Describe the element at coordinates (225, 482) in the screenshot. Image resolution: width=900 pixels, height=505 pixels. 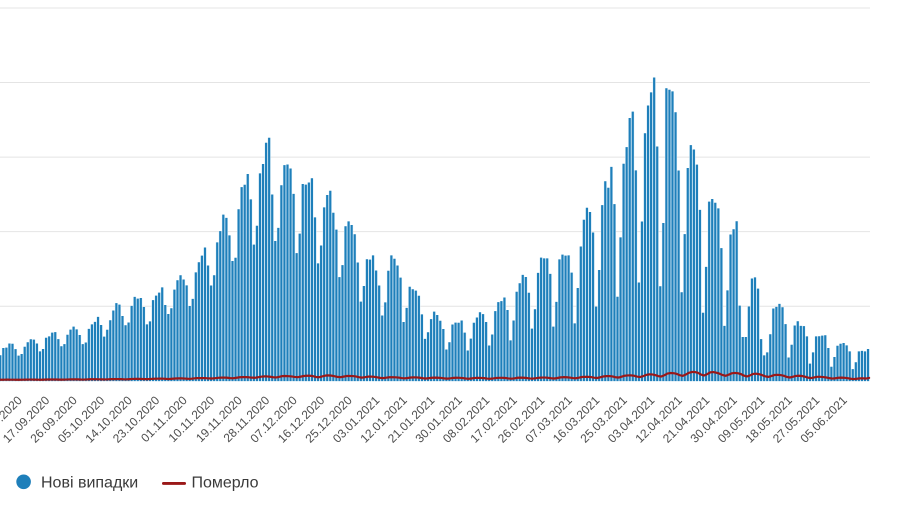
I see `svg-text: Померло` at that location.